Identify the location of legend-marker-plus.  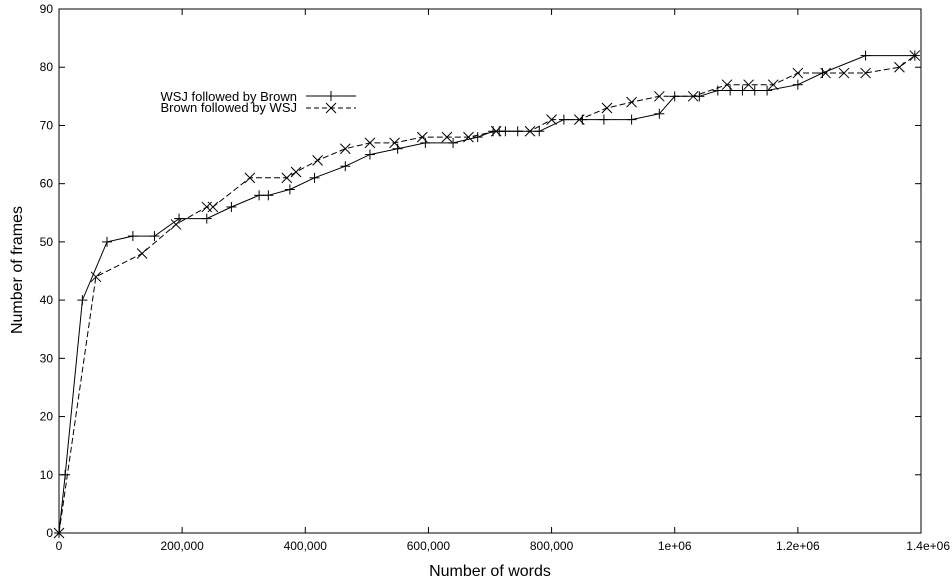
(331, 96).